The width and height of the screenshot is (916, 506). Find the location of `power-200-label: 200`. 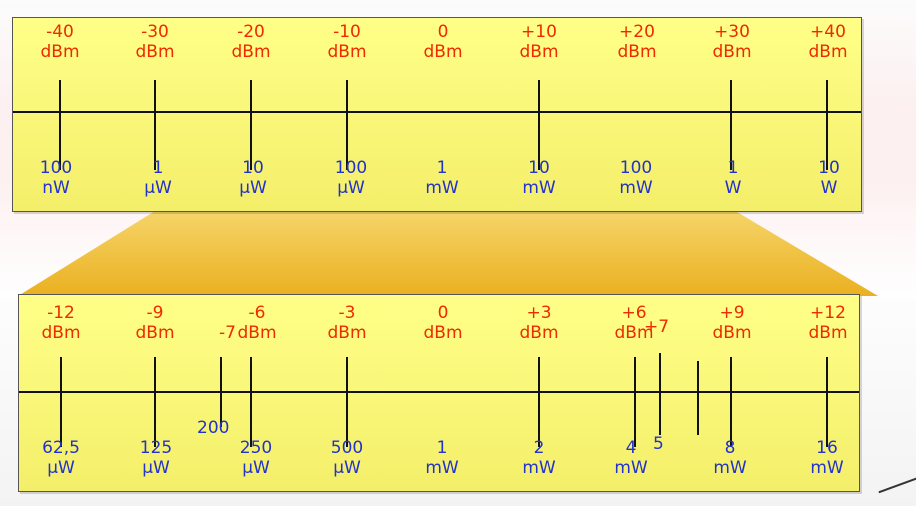

power-200-label: 200 is located at coordinates (213, 428).